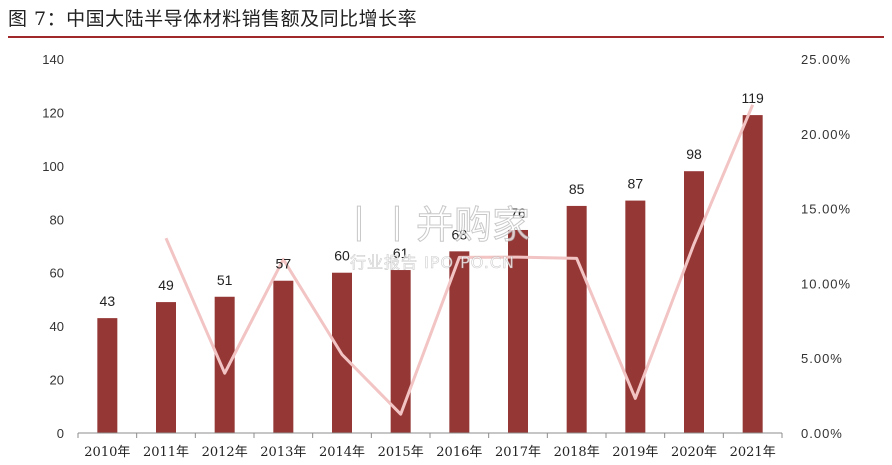 This screenshot has height=465, width=892. Describe the element at coordinates (57, 219) in the screenshot. I see `y-left-tick-label: 80` at that location.